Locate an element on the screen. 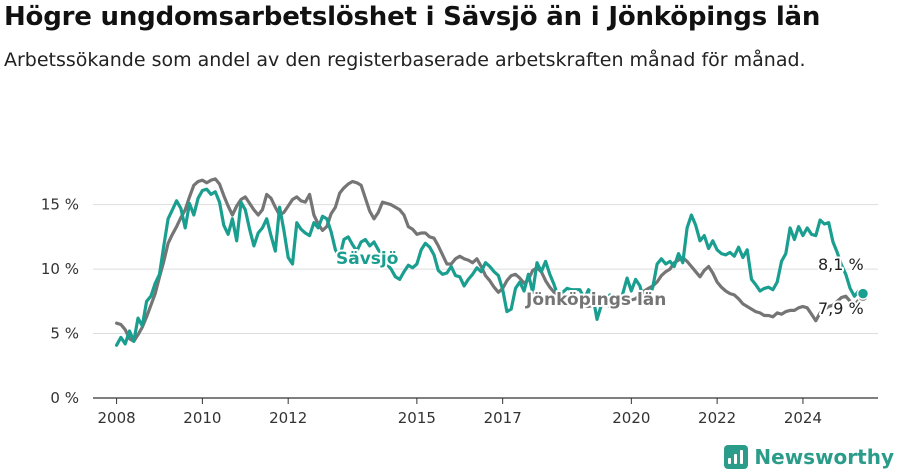 The image size is (900, 474). y-tick-label: 15 % is located at coordinates (60, 205).